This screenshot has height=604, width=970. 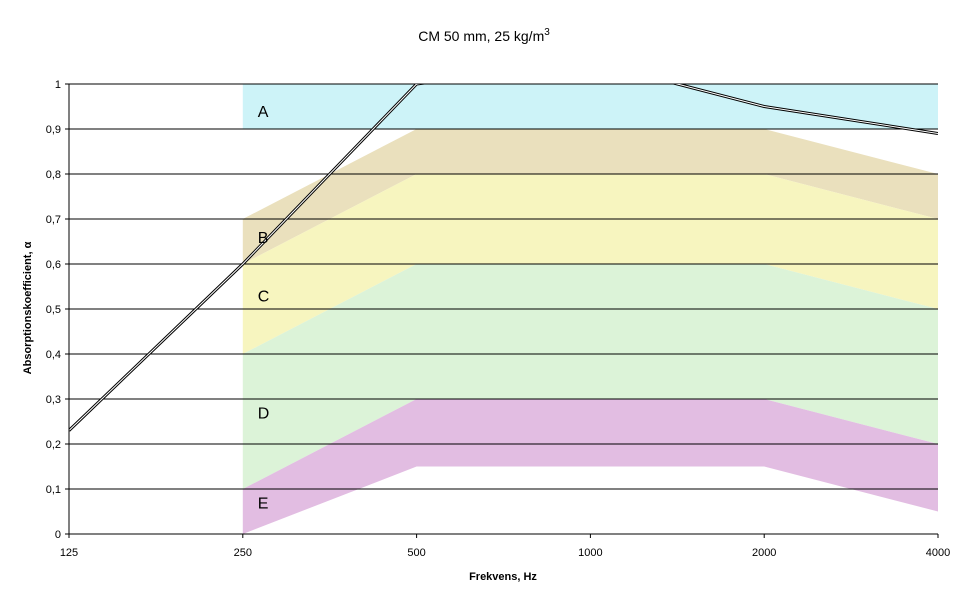 I want to click on y-tick-label: 1, so click(x=58, y=85).